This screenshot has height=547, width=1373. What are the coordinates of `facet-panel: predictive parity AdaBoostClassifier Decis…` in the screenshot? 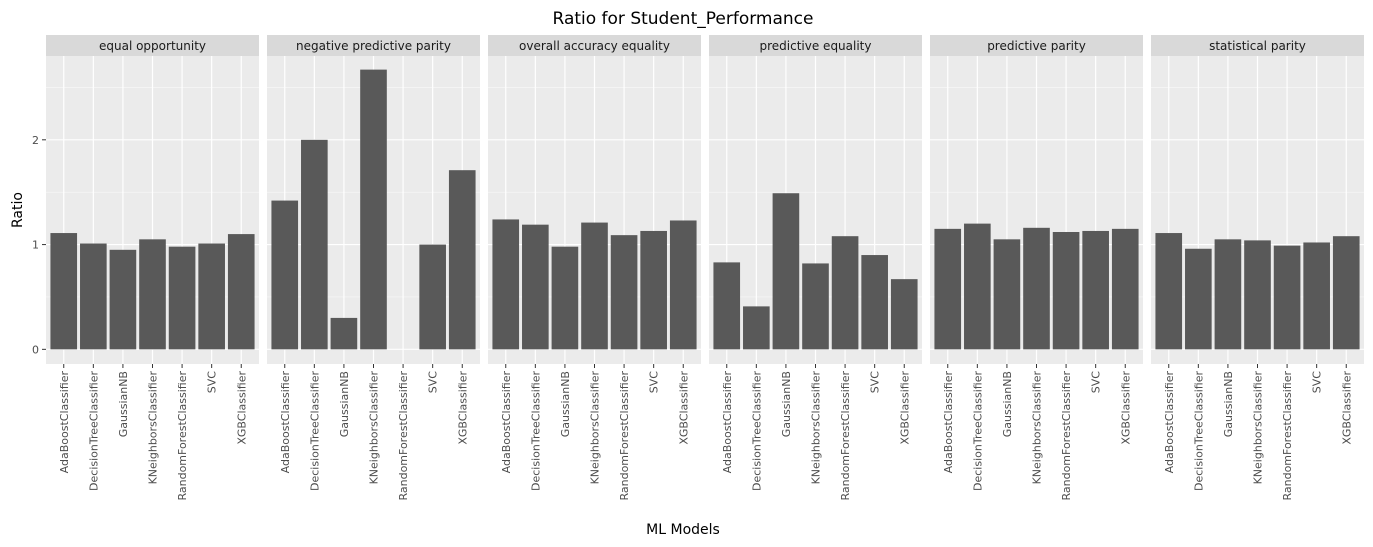 It's located at (1036, 268).